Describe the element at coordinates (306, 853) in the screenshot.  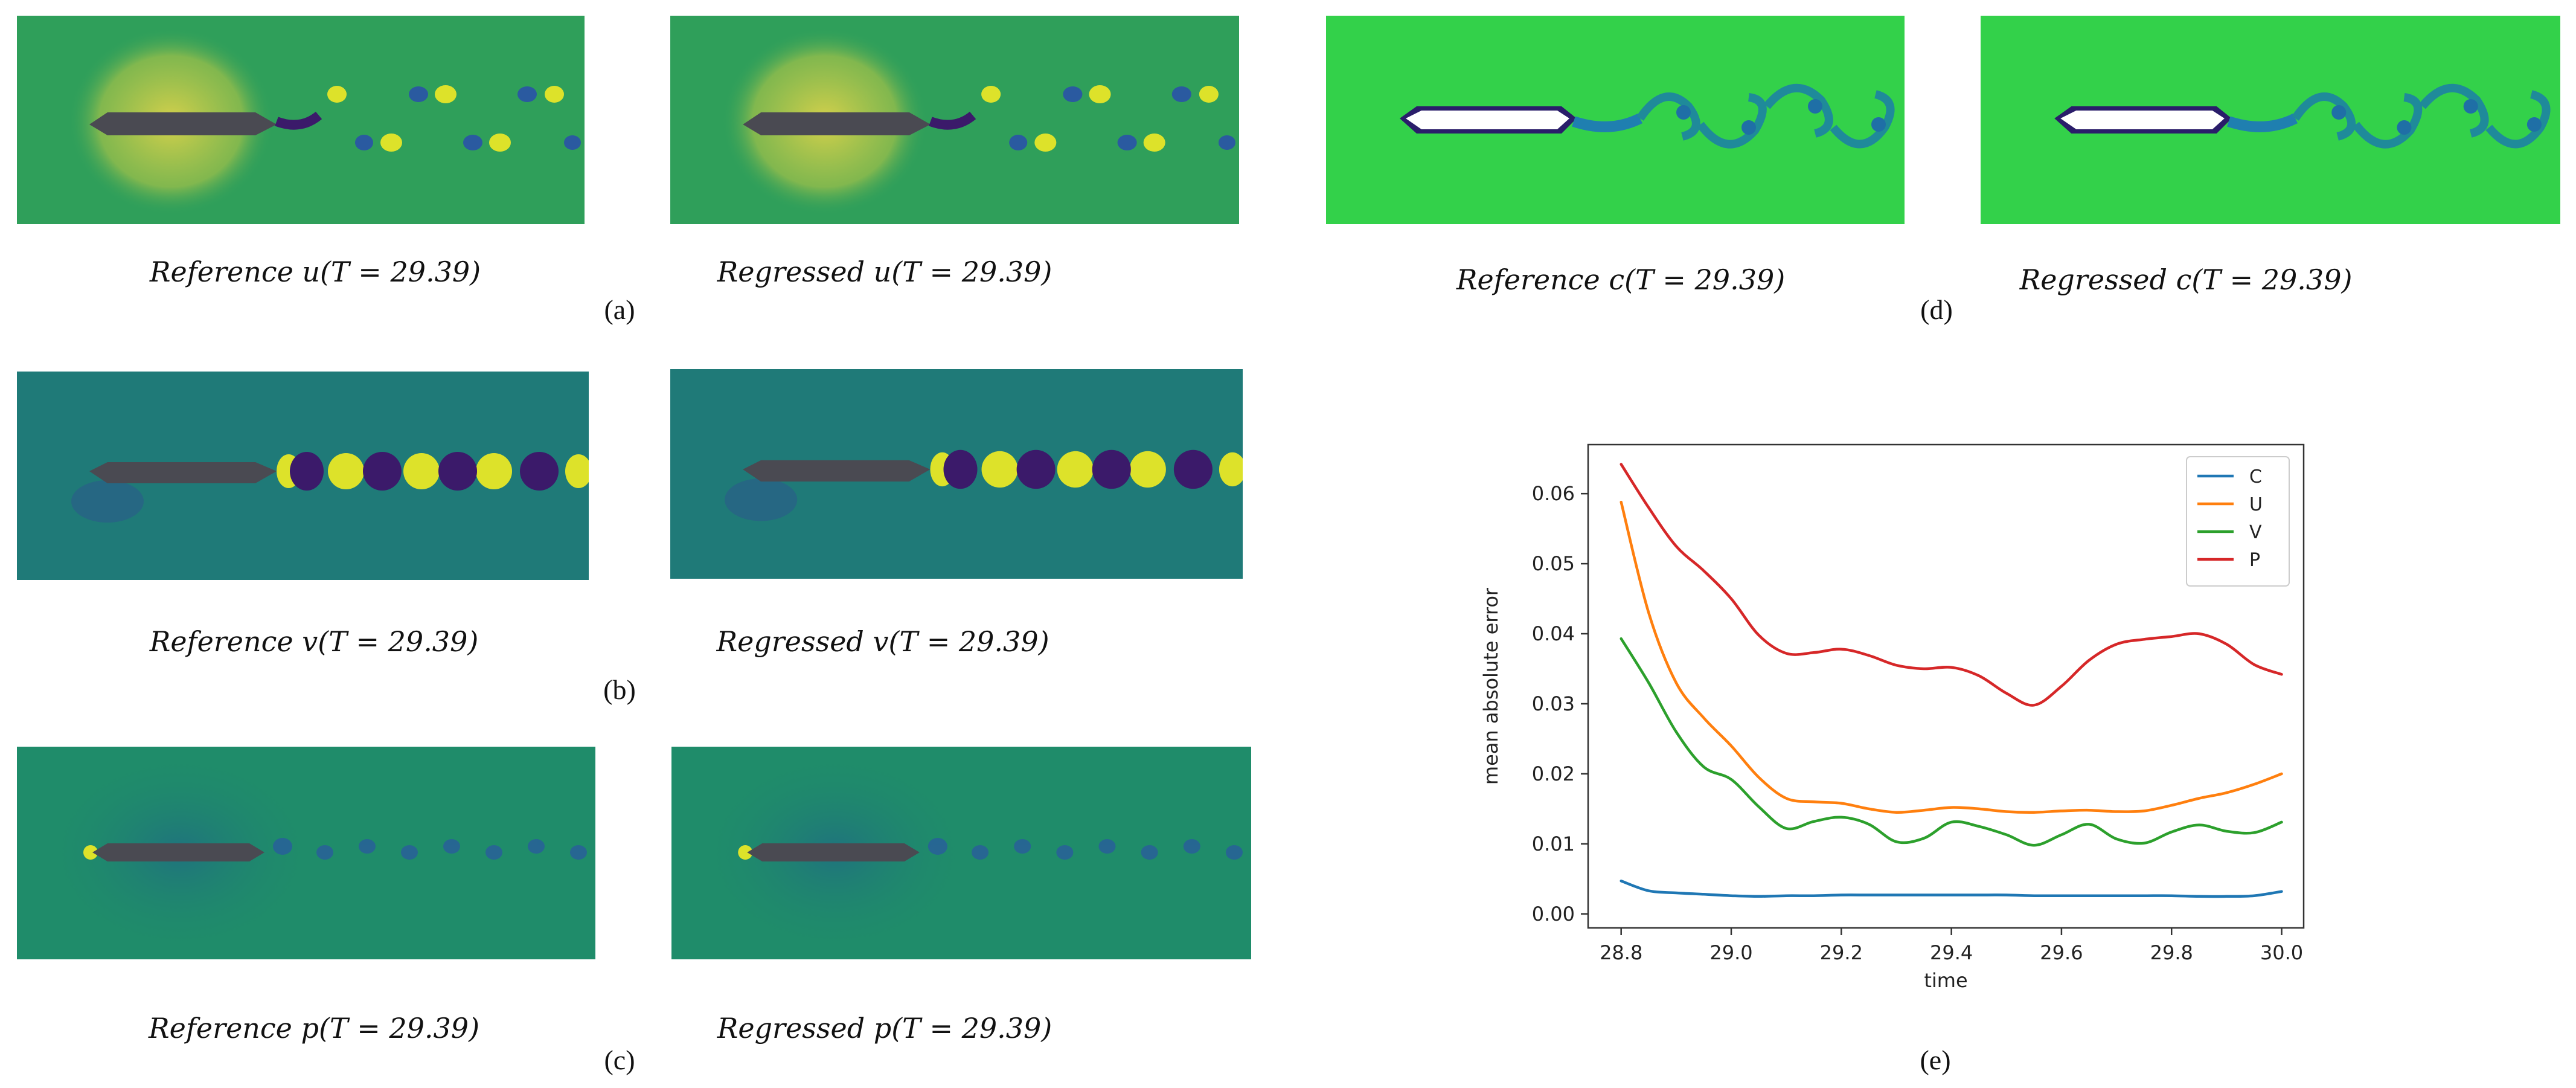
I see `field-p-reference` at that location.